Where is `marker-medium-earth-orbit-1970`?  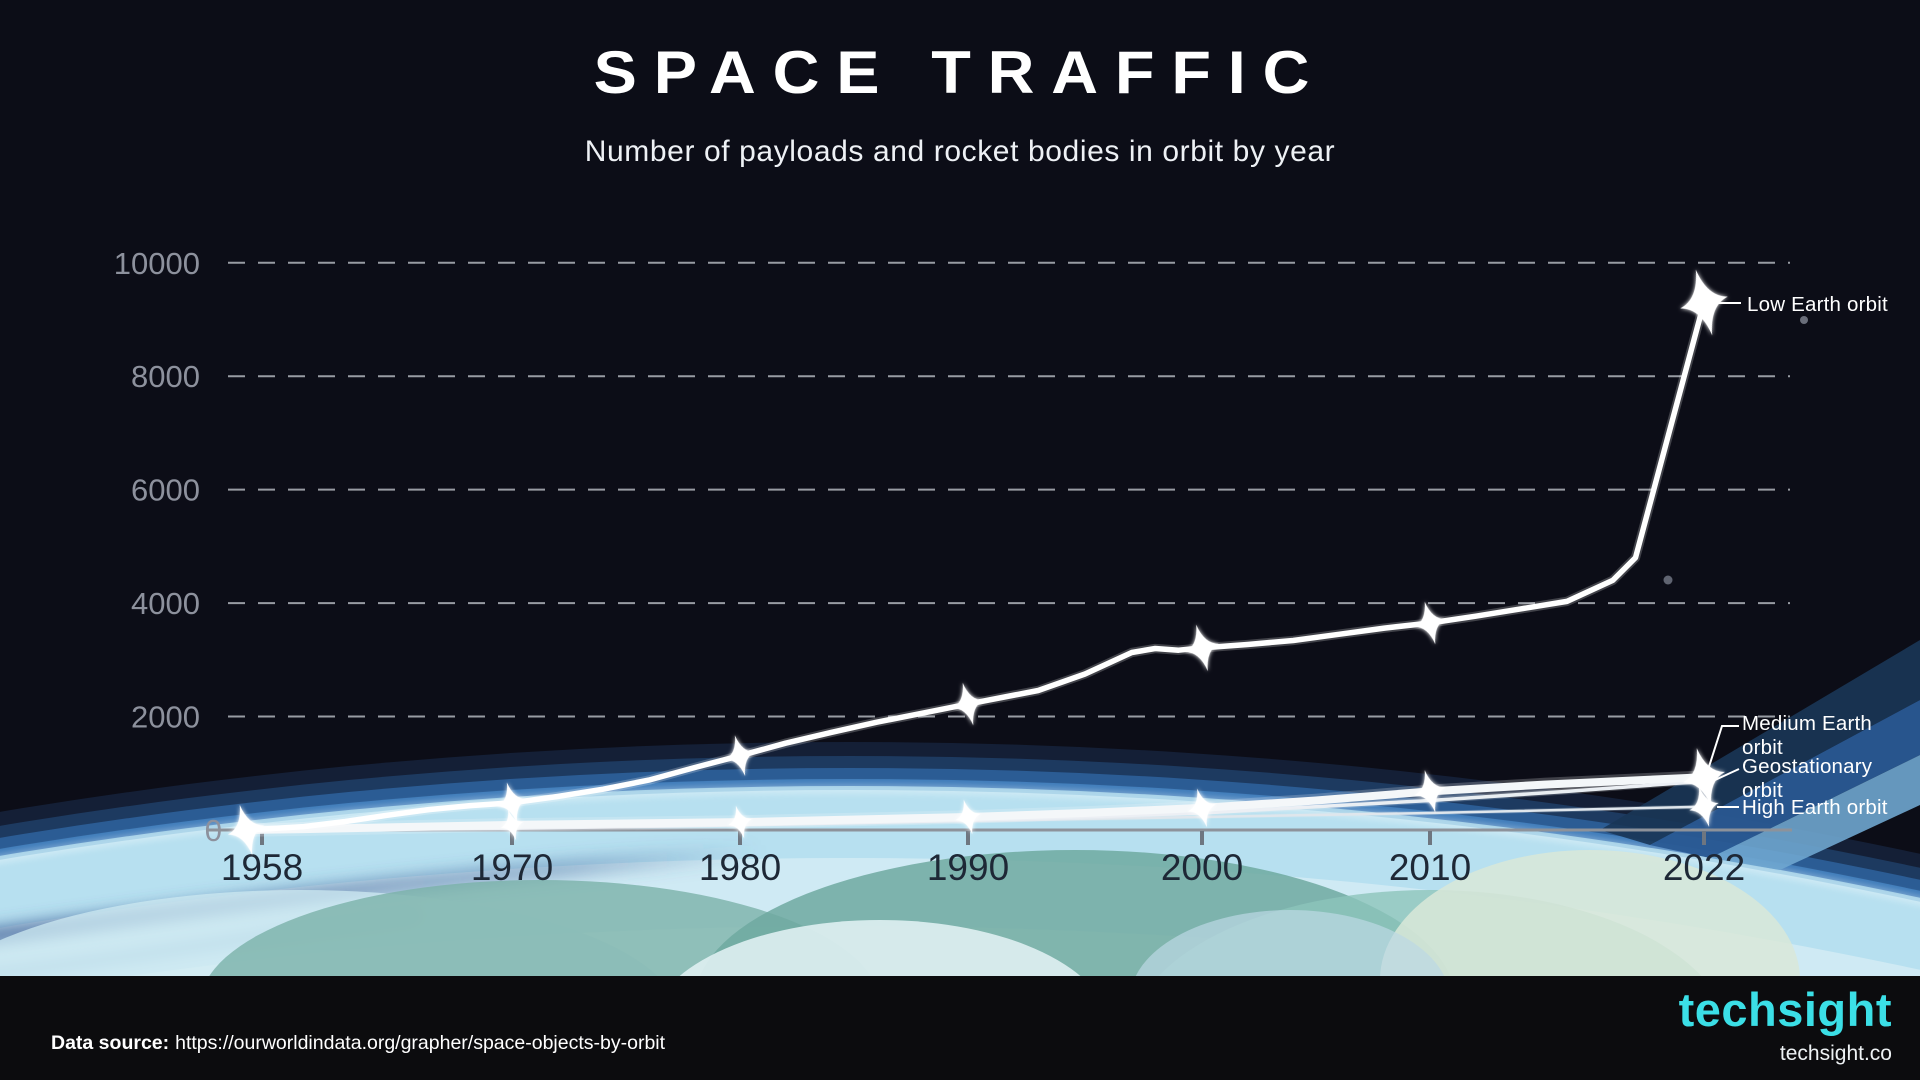 marker-medium-earth-orbit-1970 is located at coordinates (512, 825).